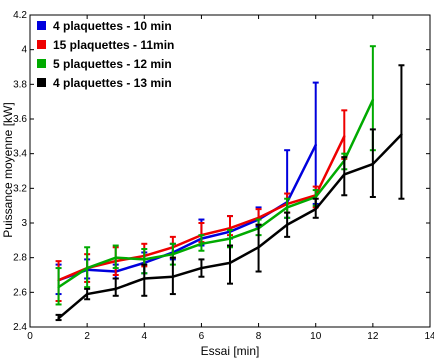 The height and width of the screenshot is (360, 434). I want to click on x-tick-label: 4, so click(145, 336).